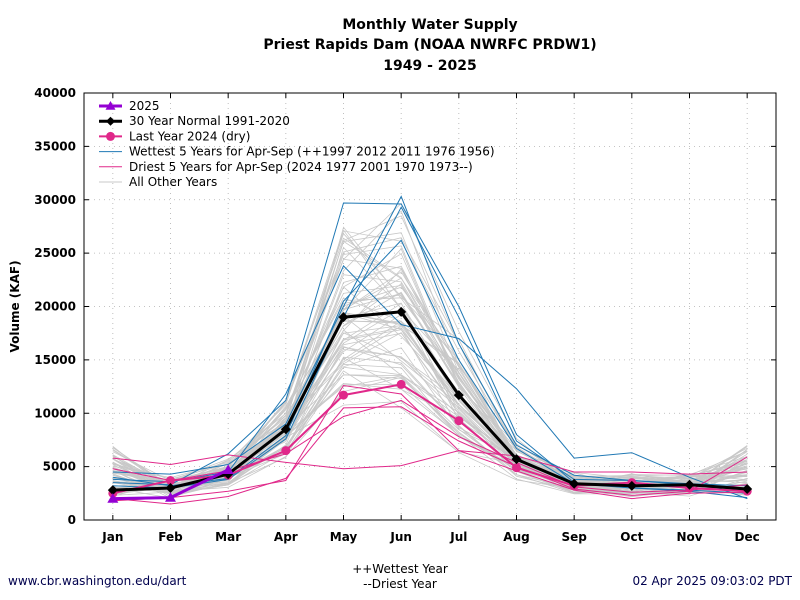  I want to click on y-tick-label: 25000, so click(55, 253).